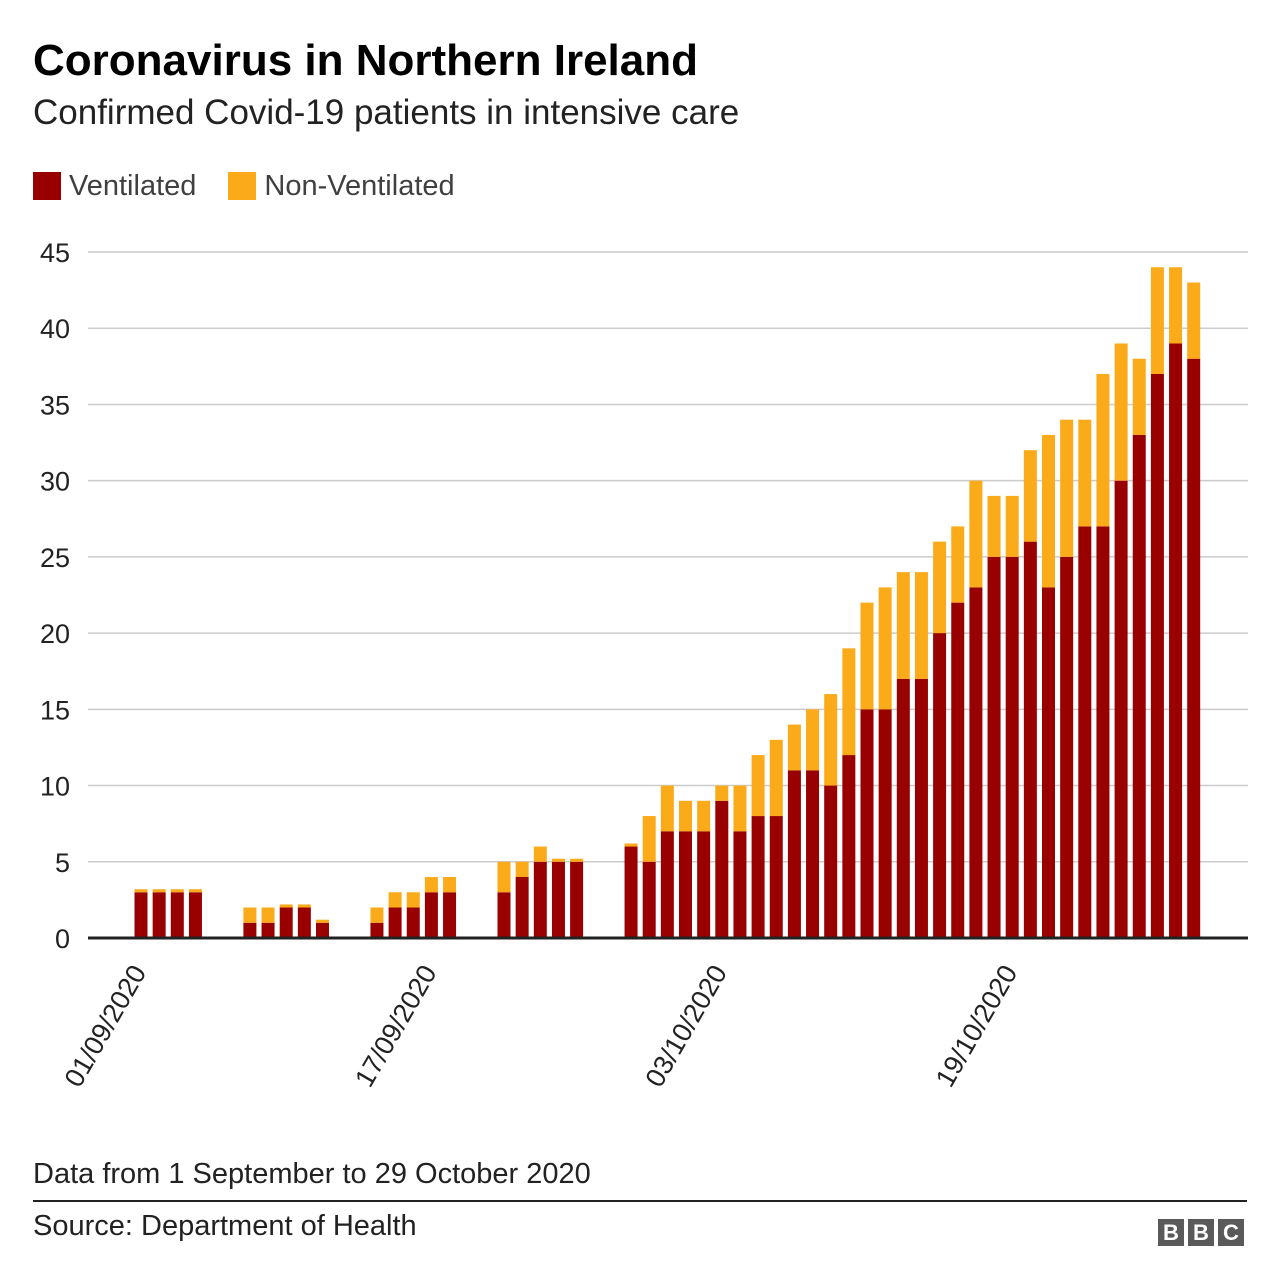 The image size is (1280, 1288). Describe the element at coordinates (242, 186) in the screenshot. I see `legend-swatch-non-ventilated` at that location.